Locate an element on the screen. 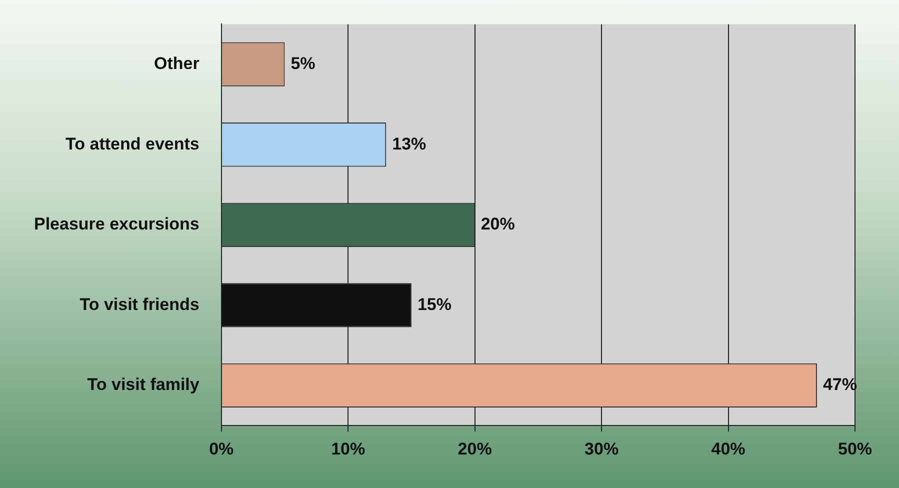  x-tick-label: 10% is located at coordinates (348, 448).